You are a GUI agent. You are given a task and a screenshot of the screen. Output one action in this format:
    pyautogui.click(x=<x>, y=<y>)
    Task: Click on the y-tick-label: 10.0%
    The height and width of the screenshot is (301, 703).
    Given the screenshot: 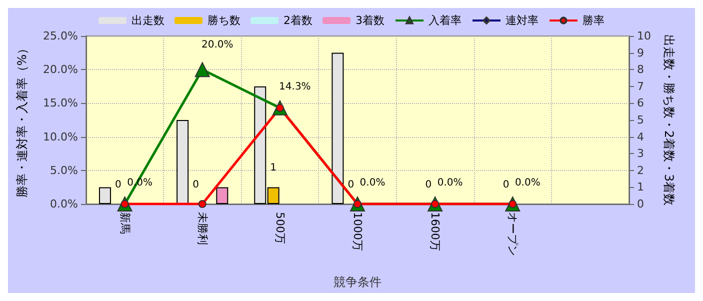 What is the action you would take?
    pyautogui.click(x=60, y=137)
    